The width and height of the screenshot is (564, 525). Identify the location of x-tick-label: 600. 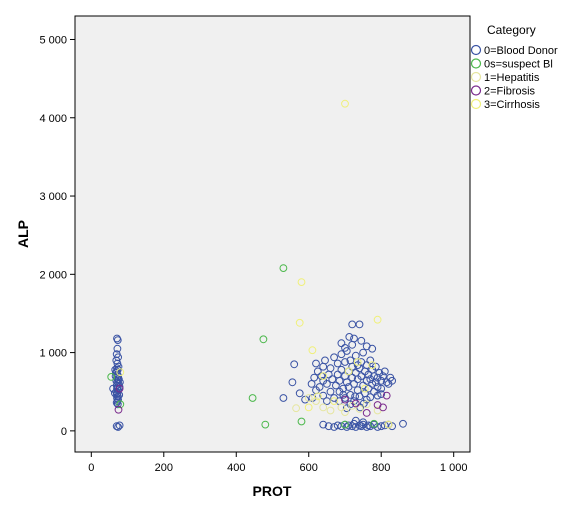
(309, 468).